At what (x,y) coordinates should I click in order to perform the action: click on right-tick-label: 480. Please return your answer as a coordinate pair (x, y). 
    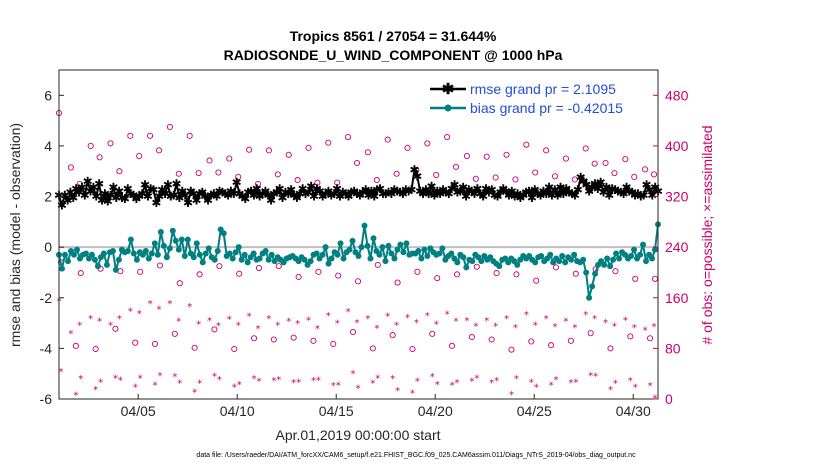
    Looking at the image, I should click on (677, 95).